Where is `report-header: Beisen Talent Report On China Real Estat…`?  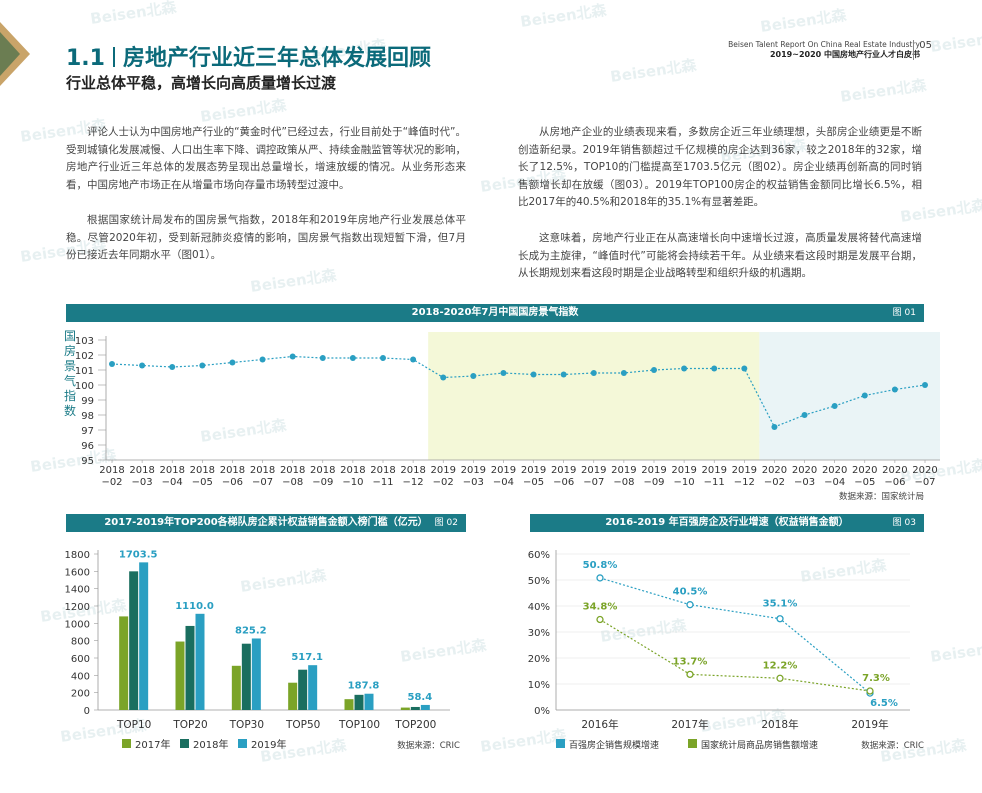 report-header: Beisen Talent Report On China Real Estat… is located at coordinates (824, 50).